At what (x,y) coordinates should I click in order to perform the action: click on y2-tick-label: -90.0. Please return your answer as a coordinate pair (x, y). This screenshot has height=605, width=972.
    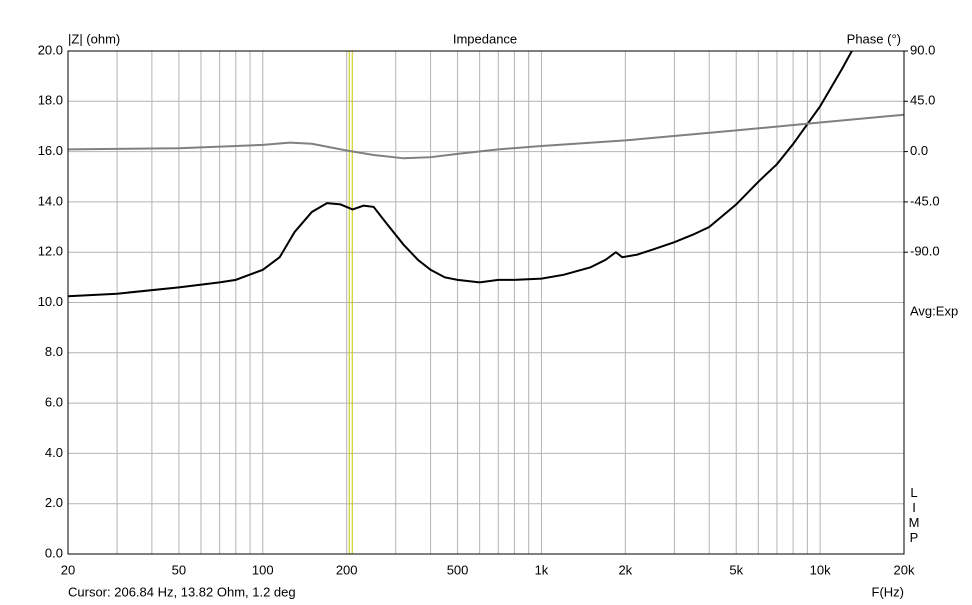
    Looking at the image, I should click on (925, 251).